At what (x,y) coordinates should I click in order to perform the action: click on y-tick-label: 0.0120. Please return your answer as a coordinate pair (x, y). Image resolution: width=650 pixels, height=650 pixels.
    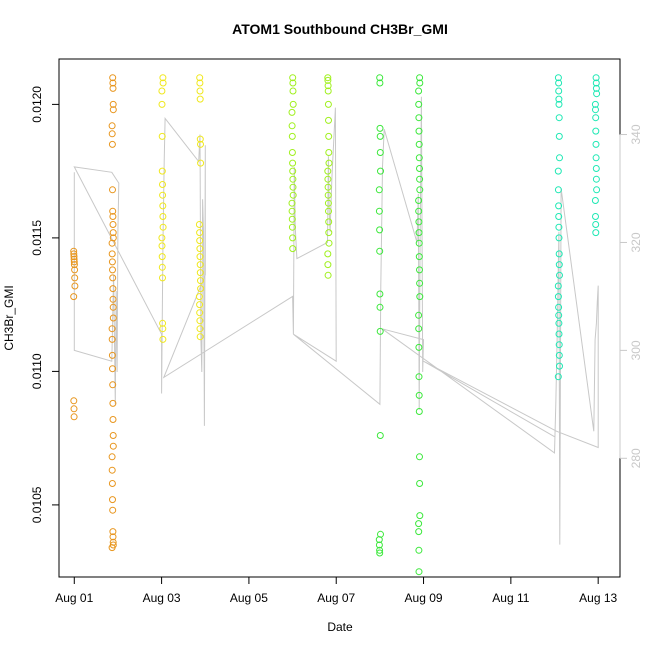
    Looking at the image, I should click on (37, 104).